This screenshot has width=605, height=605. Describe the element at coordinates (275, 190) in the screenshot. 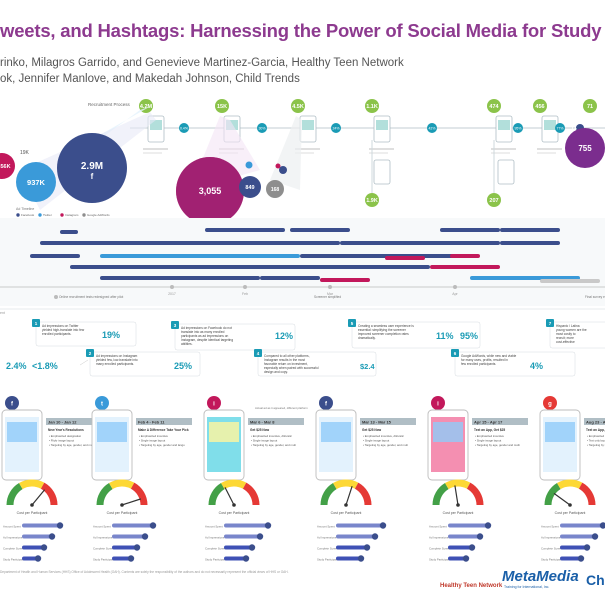

I see `bubble-value: 168` at that location.